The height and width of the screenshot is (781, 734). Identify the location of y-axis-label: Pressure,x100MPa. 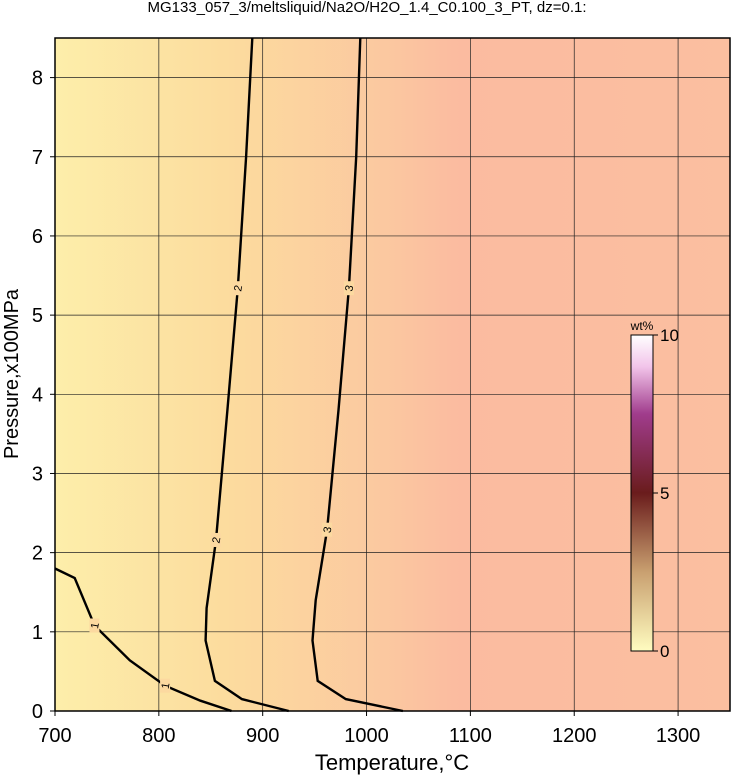
(12, 373).